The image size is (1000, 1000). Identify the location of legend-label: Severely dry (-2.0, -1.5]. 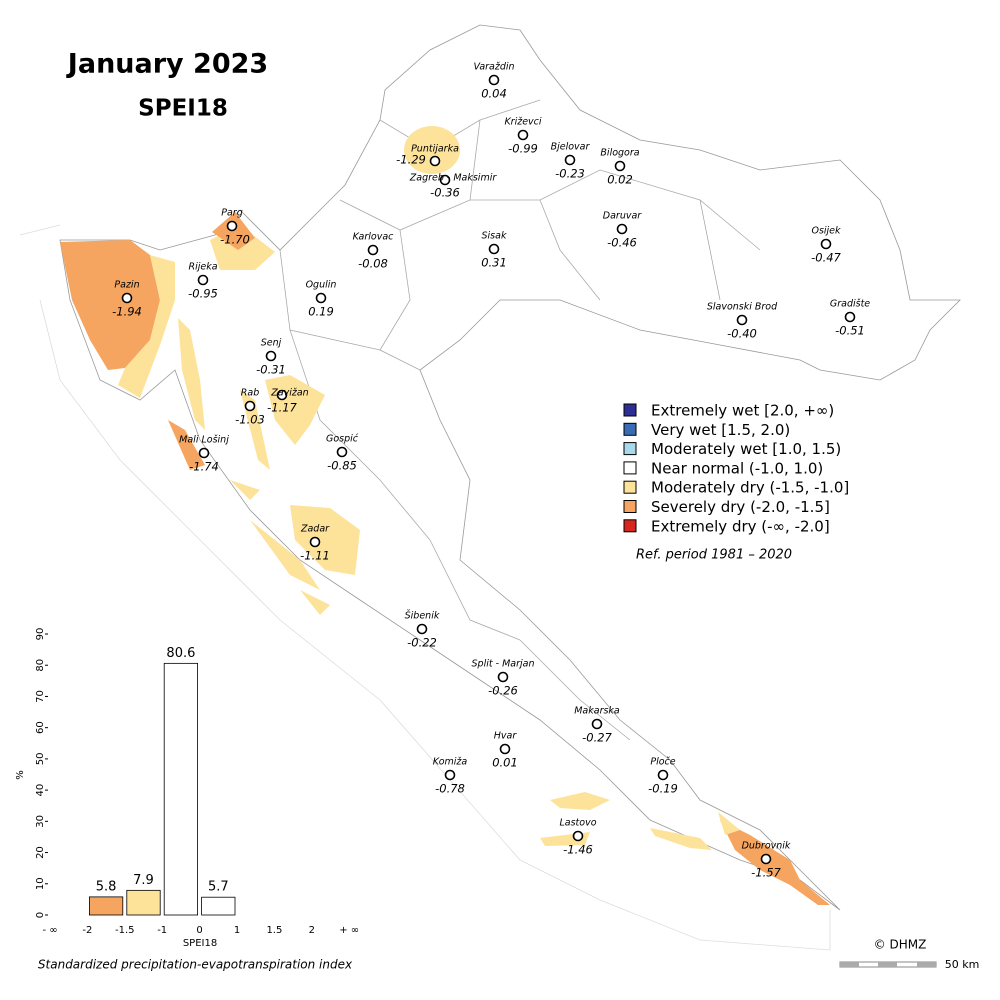
(740, 507).